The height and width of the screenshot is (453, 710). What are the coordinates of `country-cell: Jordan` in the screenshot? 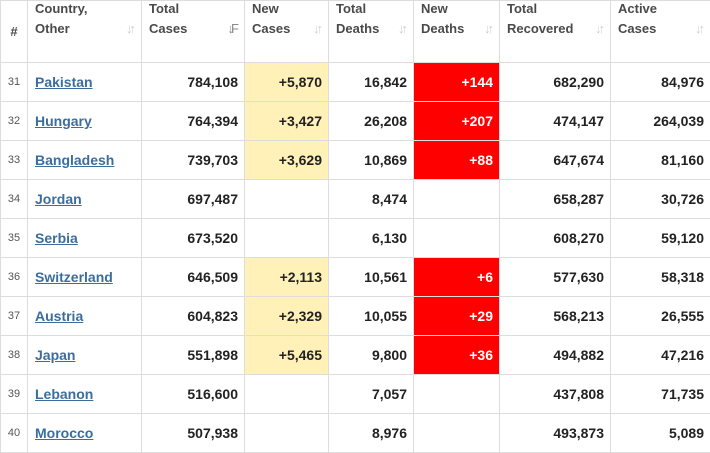 It's located at (85, 199).